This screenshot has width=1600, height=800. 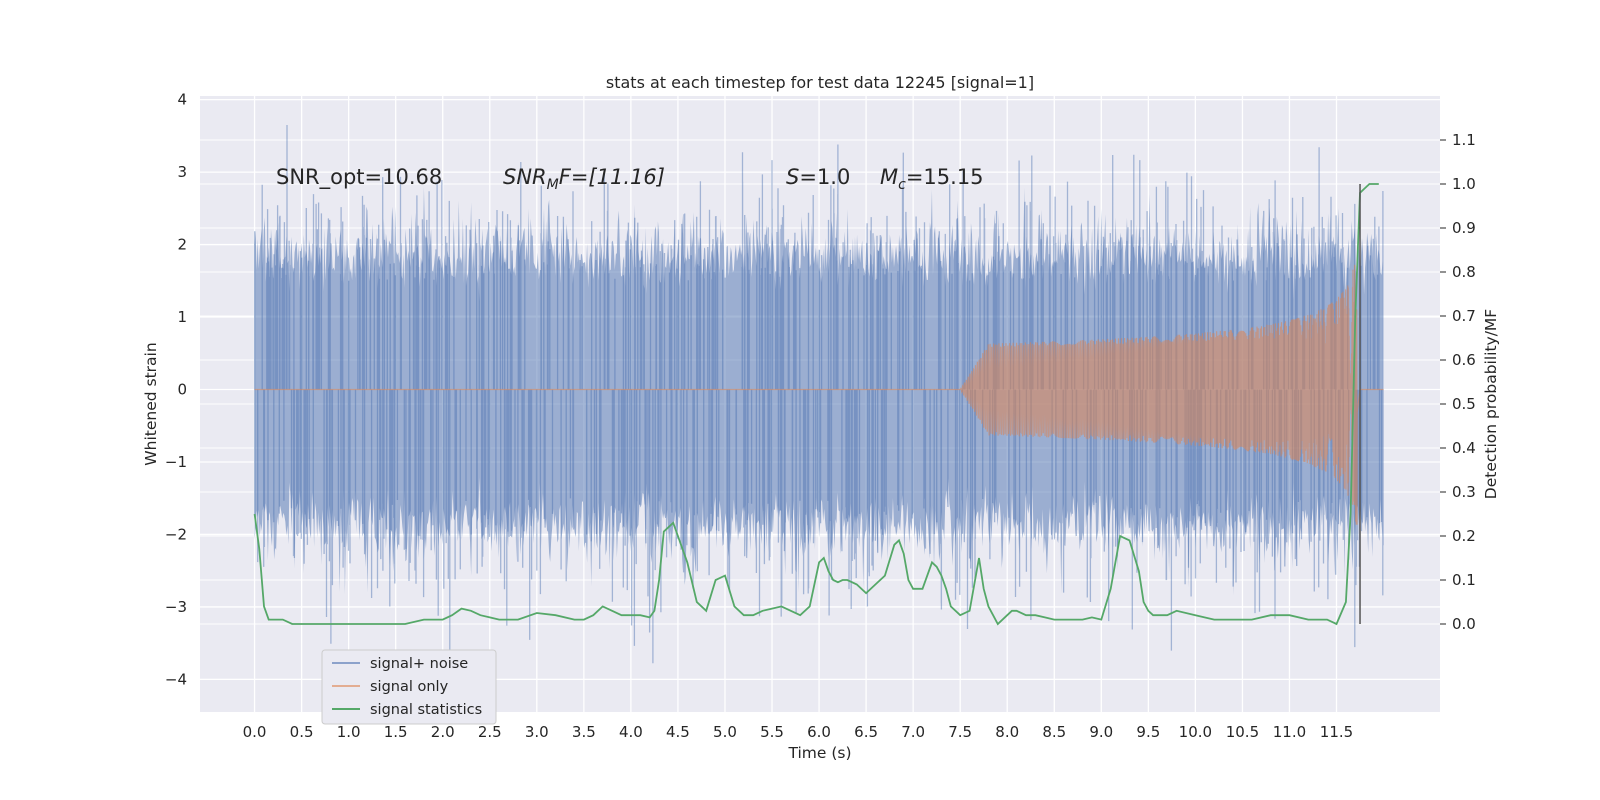 What do you see at coordinates (1464, 580) in the screenshot?
I see `y-right-tick-label: 0.1` at bounding box center [1464, 580].